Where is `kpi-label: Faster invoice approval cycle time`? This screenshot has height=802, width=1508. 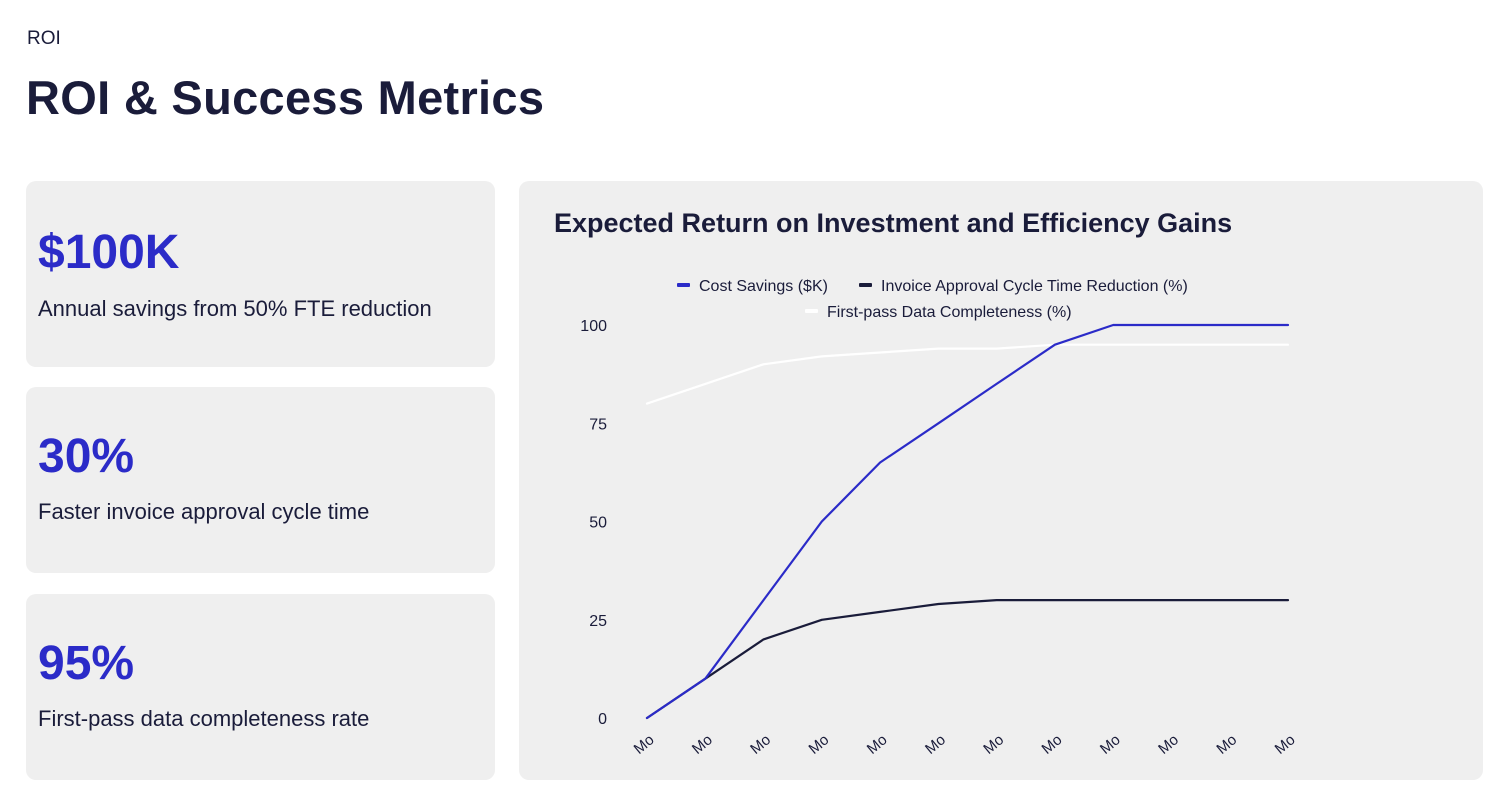
kpi-label: Faster invoice approval cycle time is located at coordinates (204, 511).